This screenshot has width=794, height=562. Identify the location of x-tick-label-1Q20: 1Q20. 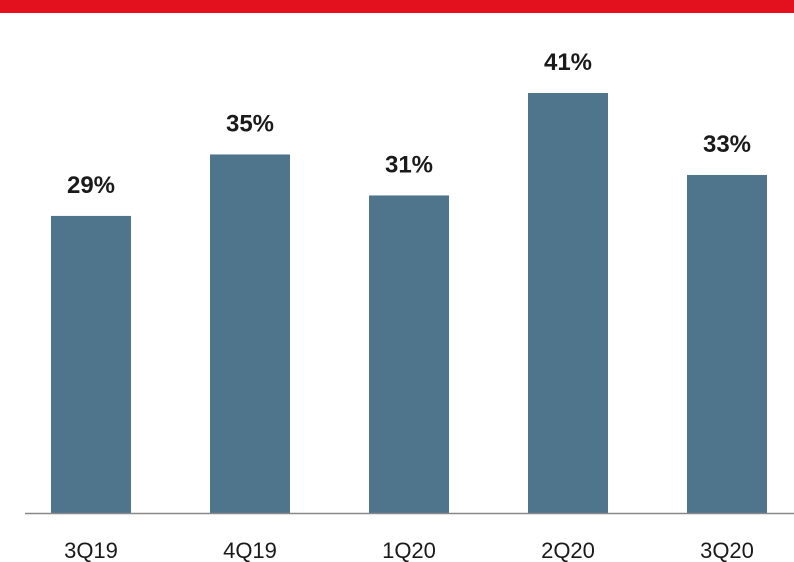
(409, 550).